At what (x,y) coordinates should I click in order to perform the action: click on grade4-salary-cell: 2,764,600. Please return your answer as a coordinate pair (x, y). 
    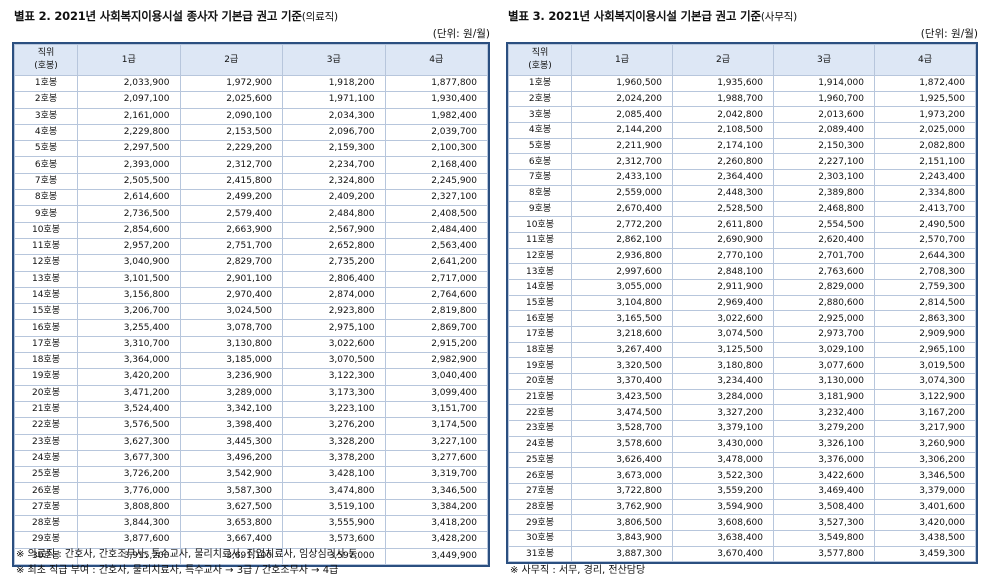
    Looking at the image, I should click on (436, 295).